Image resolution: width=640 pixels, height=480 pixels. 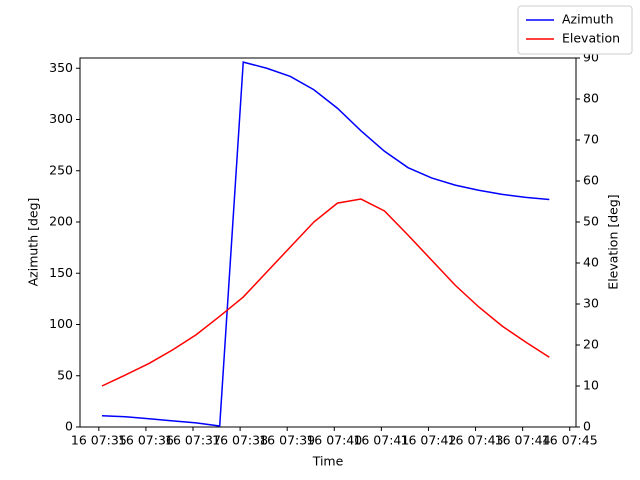 I want to click on y-tick-label: 150, so click(x=61, y=272).